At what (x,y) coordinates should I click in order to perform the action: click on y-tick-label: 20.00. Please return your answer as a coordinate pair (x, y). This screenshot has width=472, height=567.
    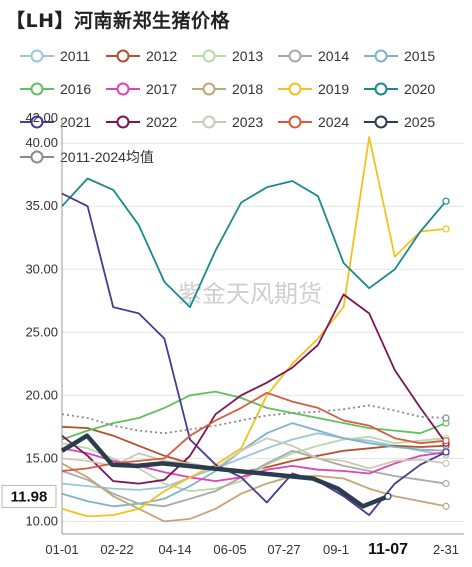
    Looking at the image, I should click on (41, 394).